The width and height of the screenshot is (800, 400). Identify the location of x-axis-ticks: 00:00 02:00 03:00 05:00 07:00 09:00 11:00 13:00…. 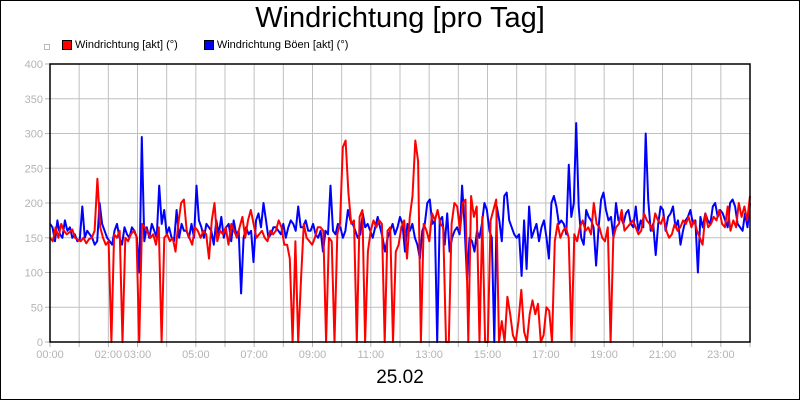
(393, 351).